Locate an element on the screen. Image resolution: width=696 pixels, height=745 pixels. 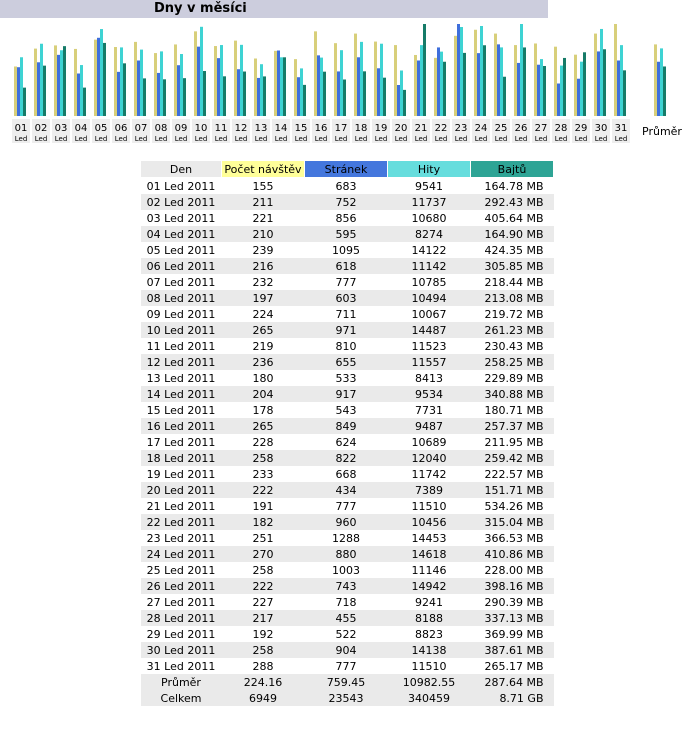
visits-cell: 191 is located at coordinates (263, 506).